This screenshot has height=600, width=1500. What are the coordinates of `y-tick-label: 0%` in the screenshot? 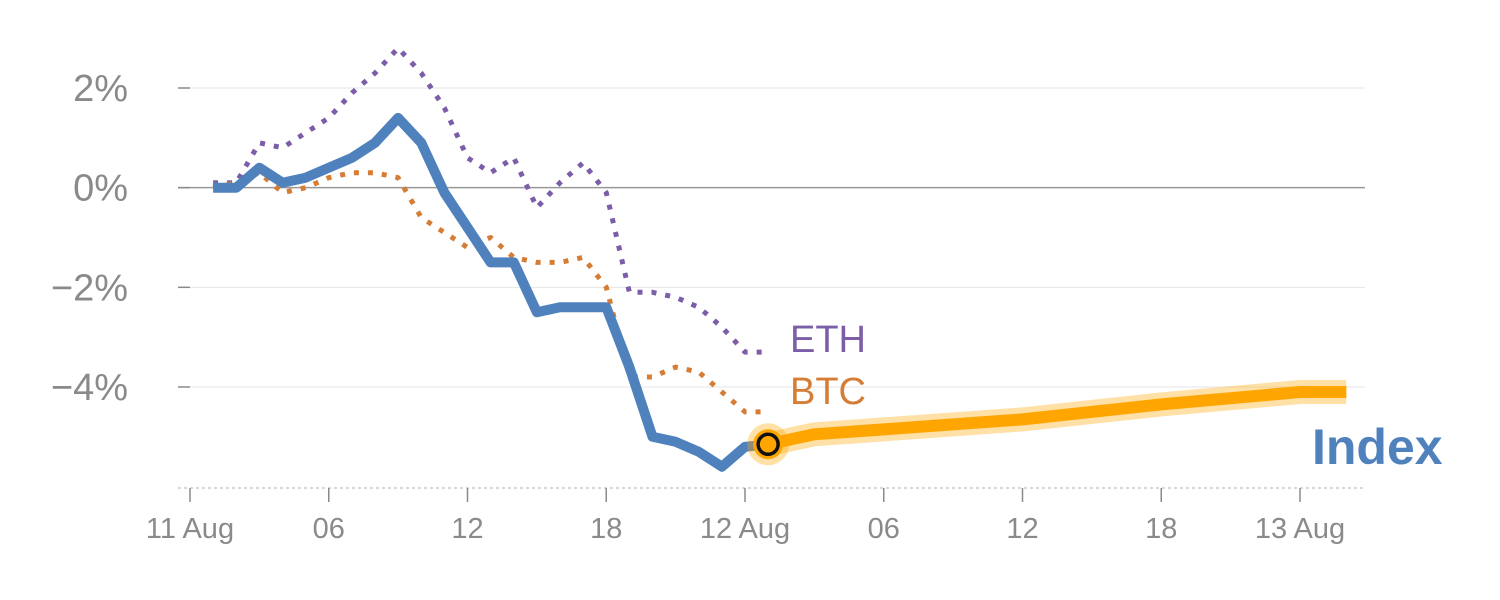 It's located at (100, 189).